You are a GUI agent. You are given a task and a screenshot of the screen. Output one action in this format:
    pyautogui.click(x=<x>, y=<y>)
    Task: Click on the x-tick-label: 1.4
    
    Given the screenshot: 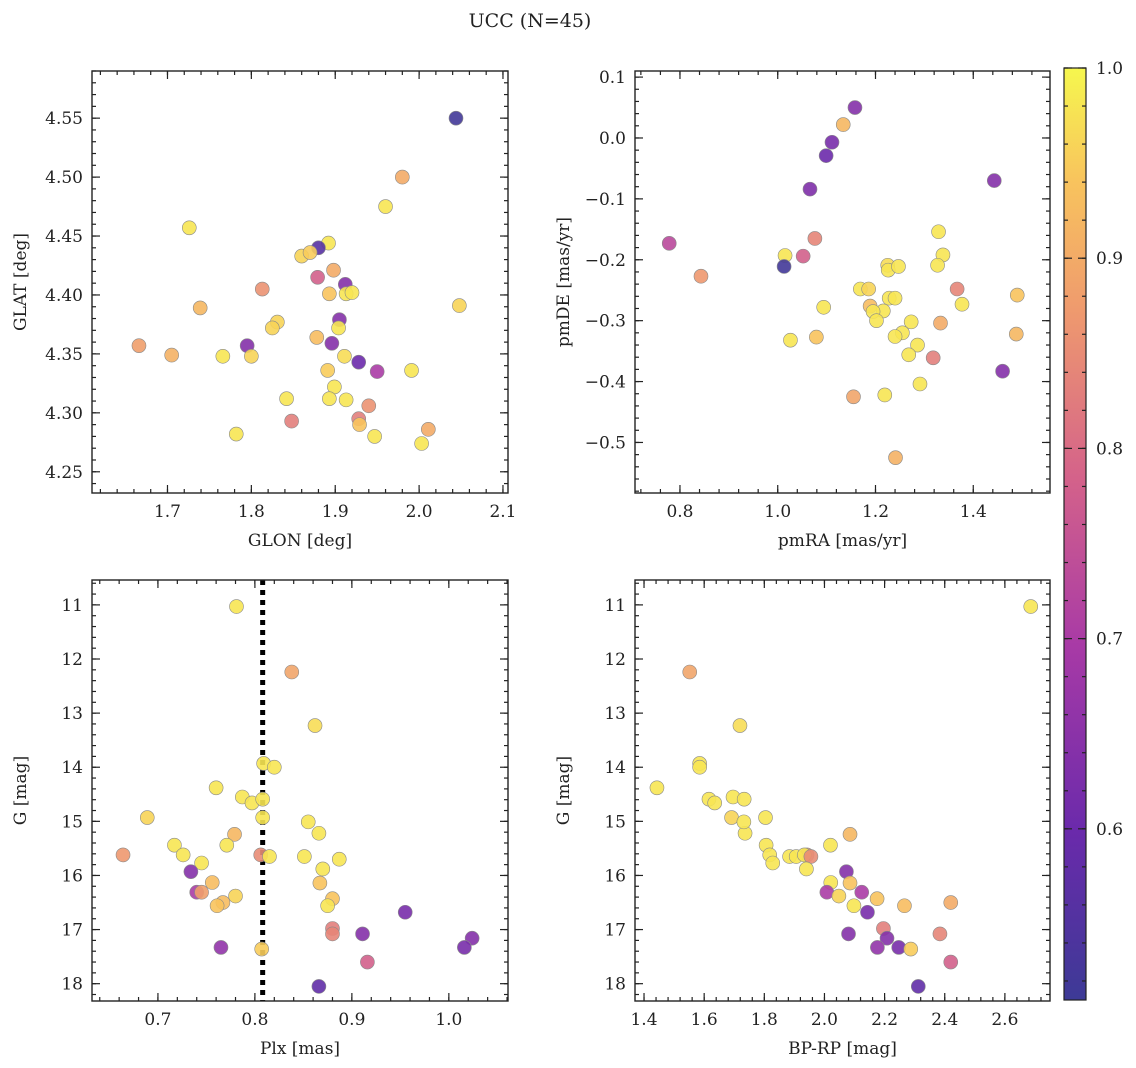 What is the action you would take?
    pyautogui.click(x=643, y=1020)
    